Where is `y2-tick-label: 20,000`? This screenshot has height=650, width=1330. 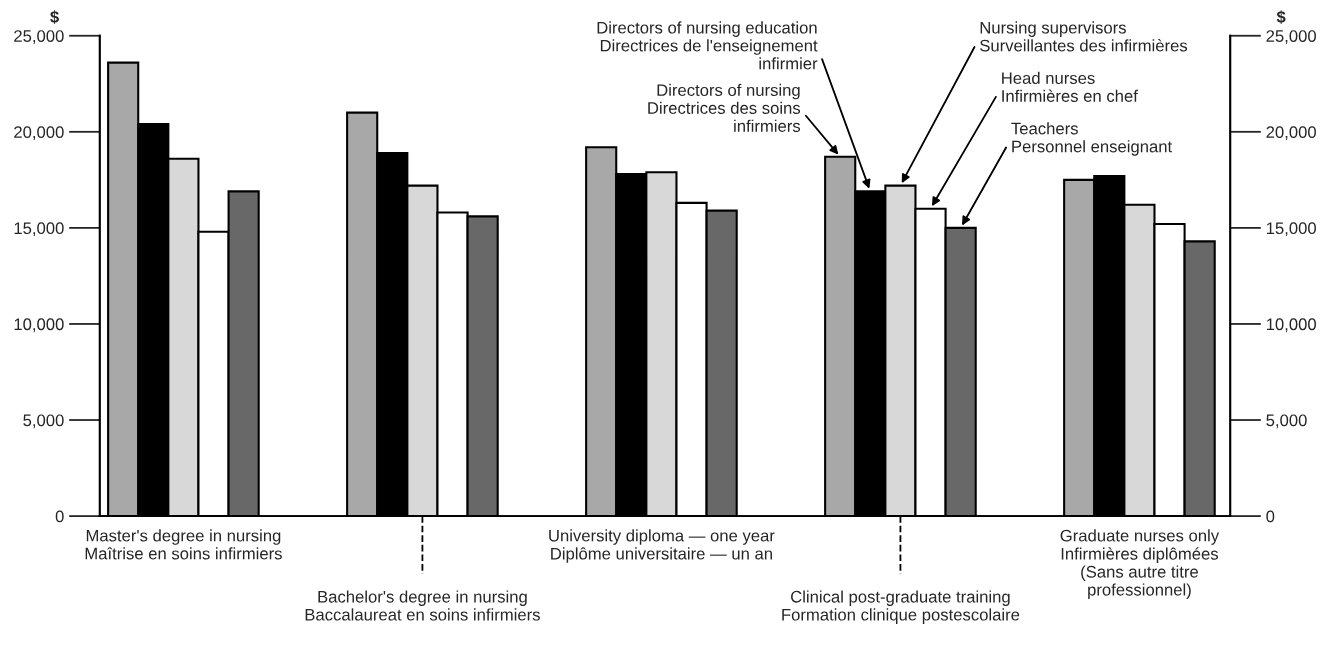 y2-tick-label: 20,000 is located at coordinates (1291, 133).